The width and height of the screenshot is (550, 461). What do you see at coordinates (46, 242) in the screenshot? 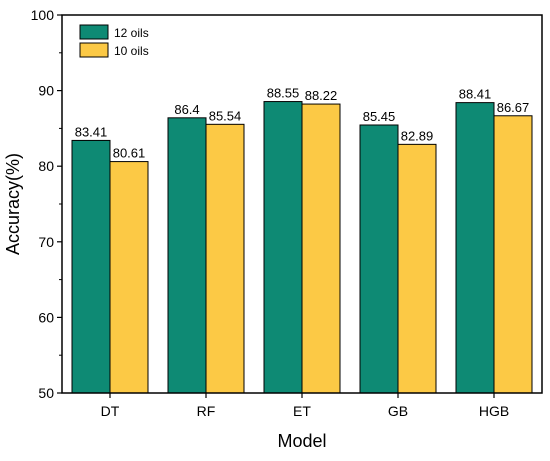
I see `y-tick-label-70: 70` at bounding box center [46, 242].